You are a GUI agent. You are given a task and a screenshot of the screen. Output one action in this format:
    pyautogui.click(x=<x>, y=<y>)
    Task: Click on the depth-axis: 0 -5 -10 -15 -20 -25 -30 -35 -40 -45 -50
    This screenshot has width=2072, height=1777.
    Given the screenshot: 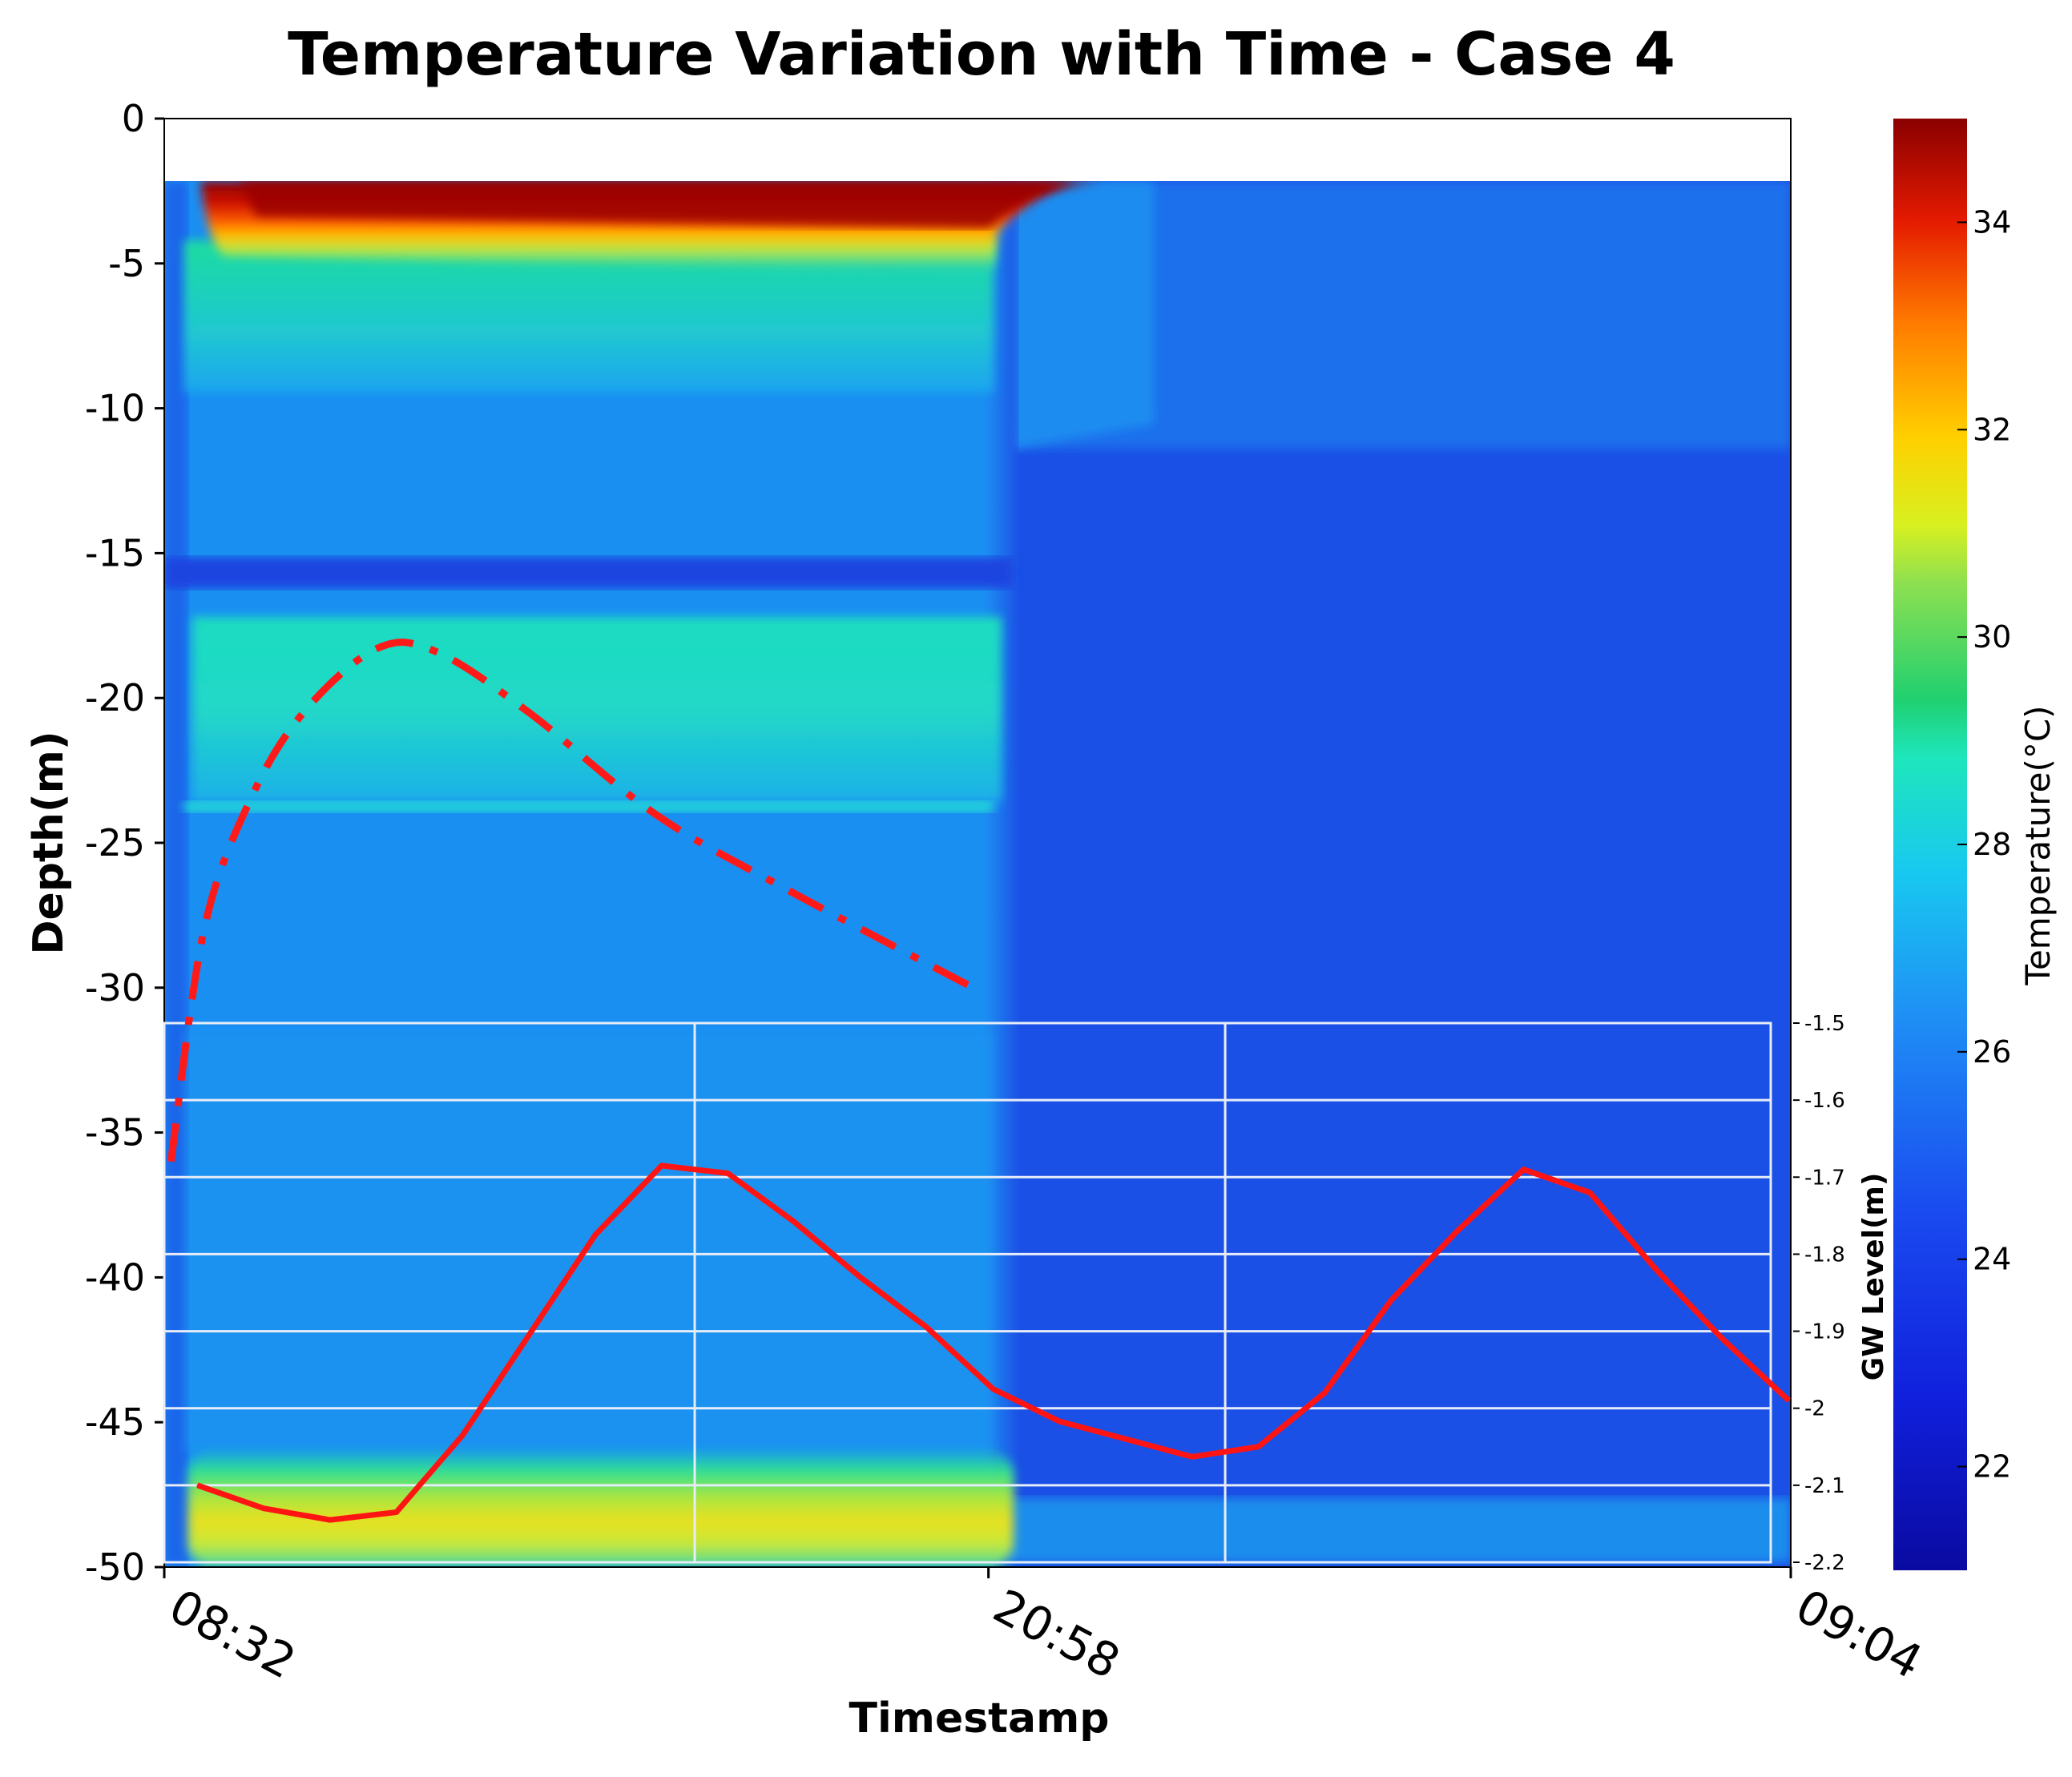 What is the action you would take?
    pyautogui.click(x=124, y=843)
    